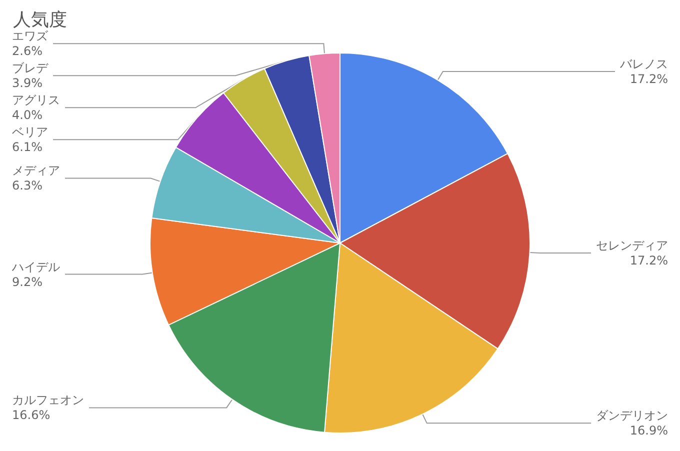  I want to click on slice-label: セレンディア, so click(632, 245).